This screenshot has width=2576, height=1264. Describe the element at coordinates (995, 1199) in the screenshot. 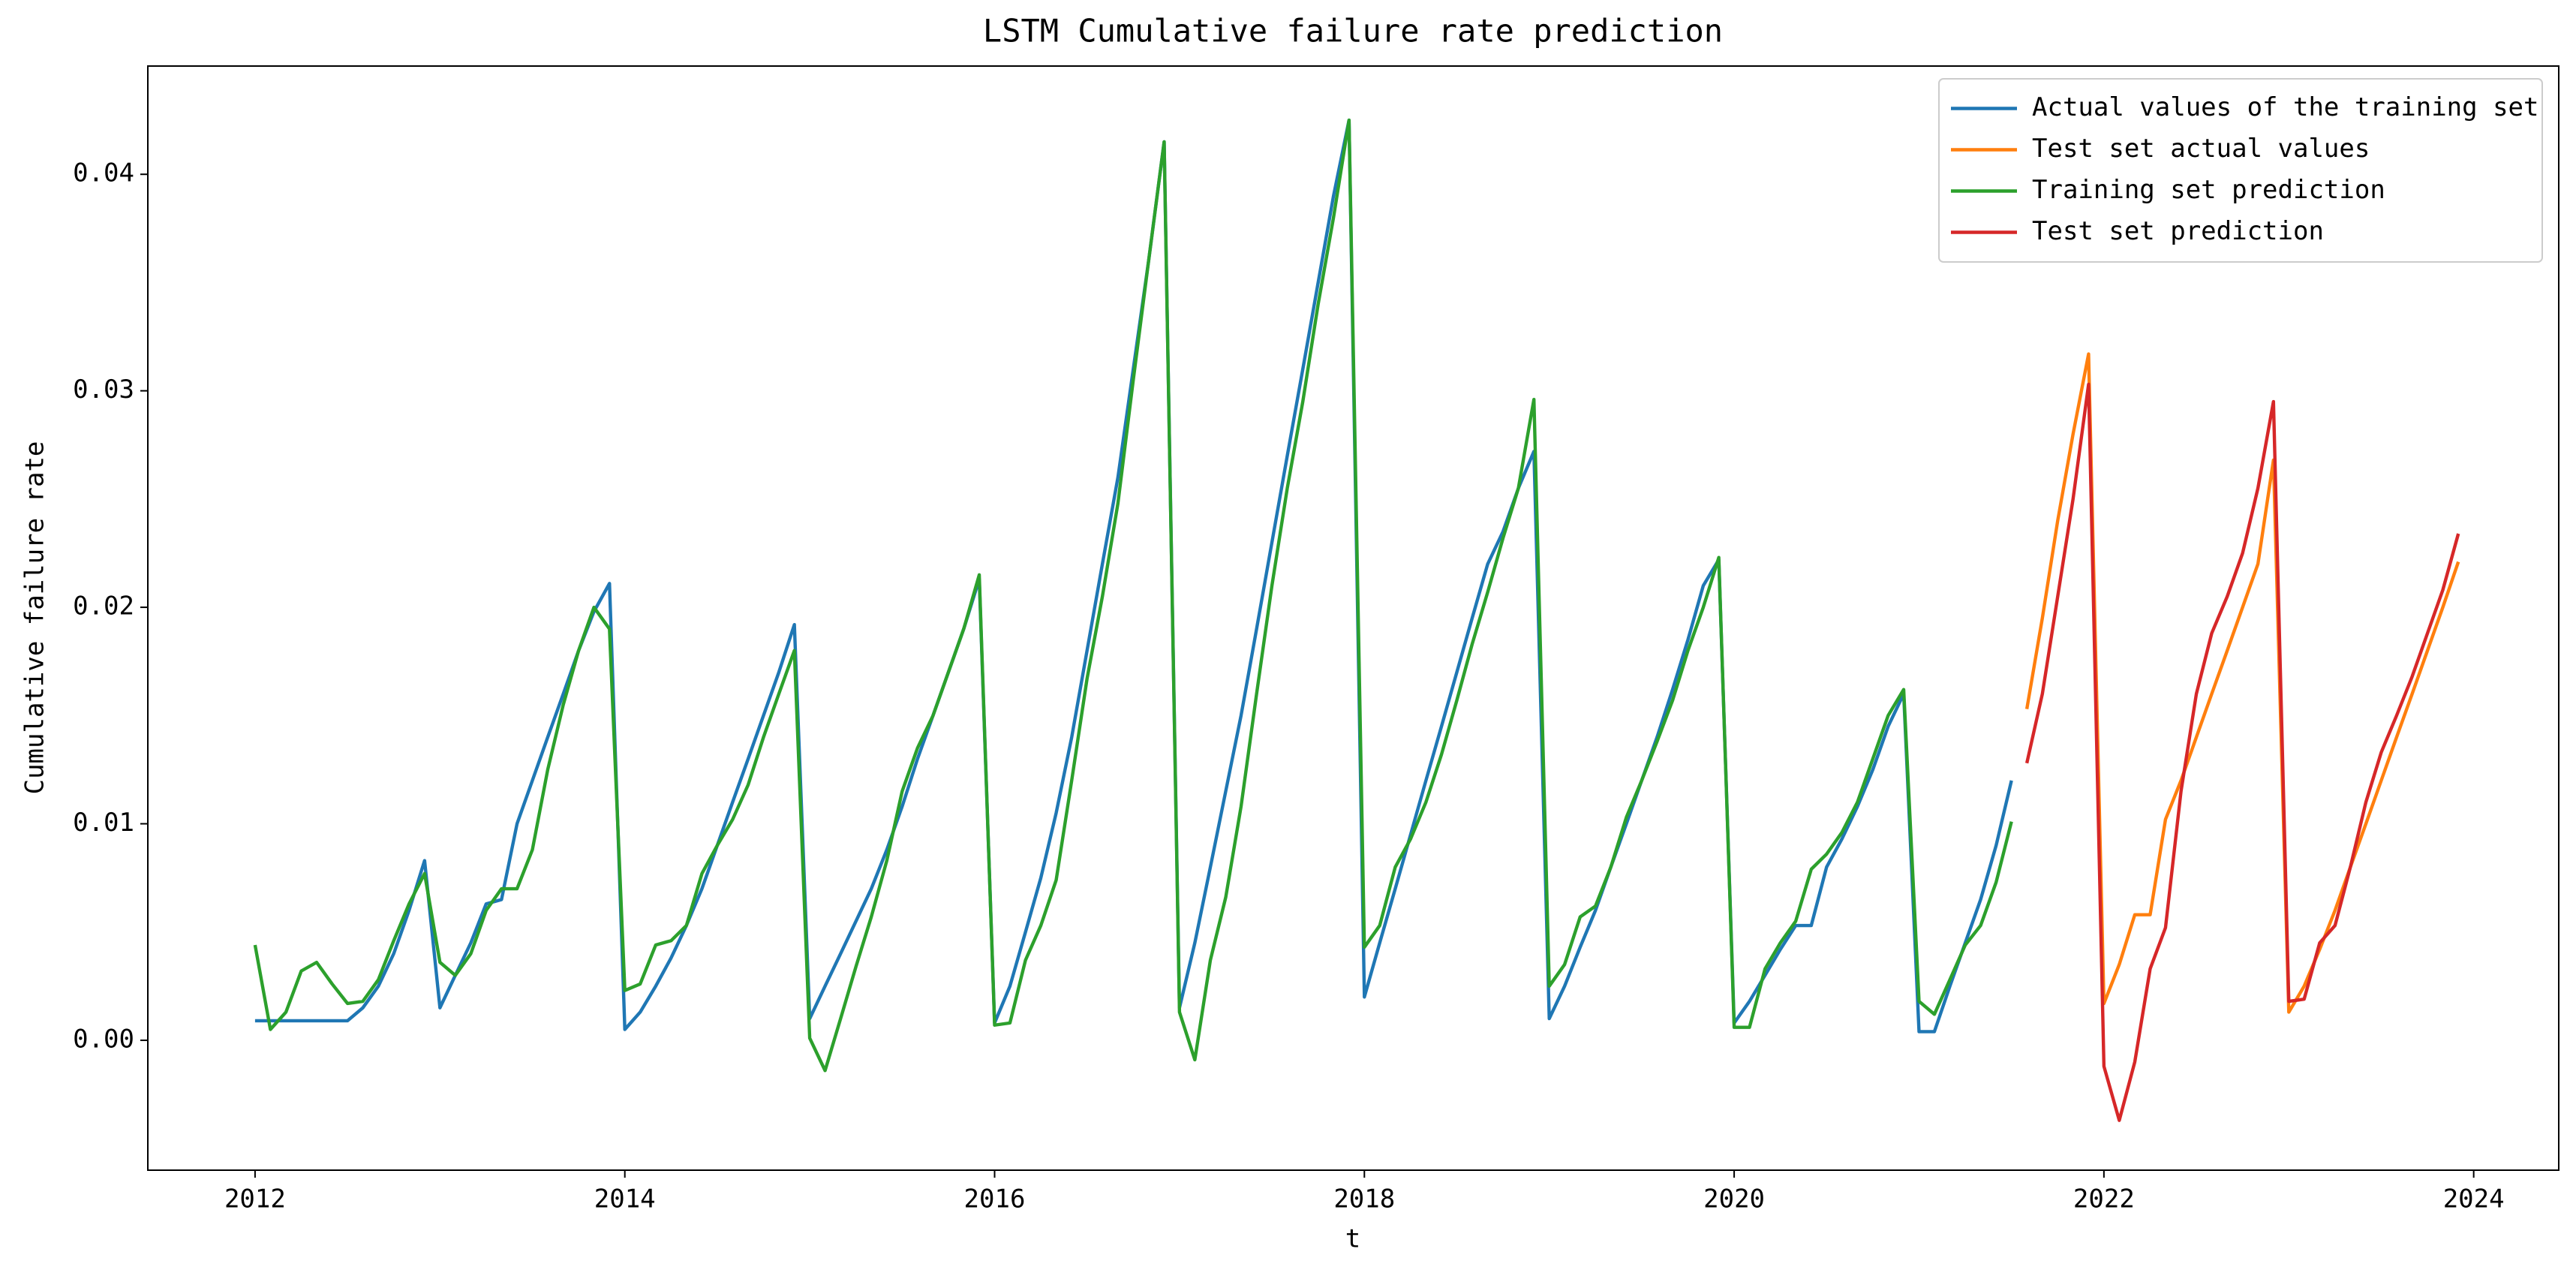

I see `x-tick-label: 2016` at that location.